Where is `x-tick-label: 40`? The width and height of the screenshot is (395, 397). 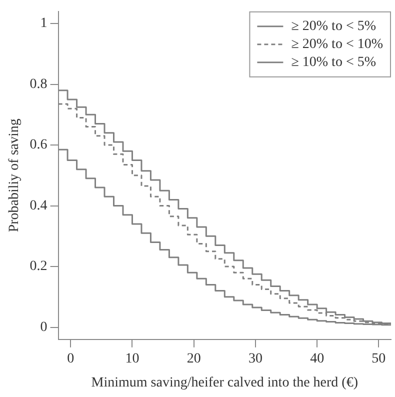 x-tick-label: 40 is located at coordinates (317, 358).